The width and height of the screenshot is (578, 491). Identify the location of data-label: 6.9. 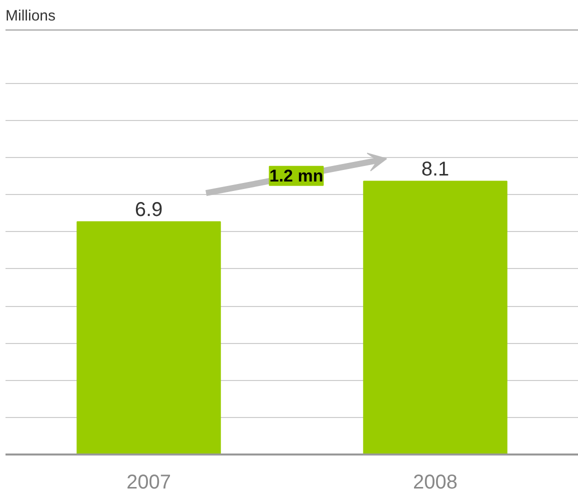
(148, 209).